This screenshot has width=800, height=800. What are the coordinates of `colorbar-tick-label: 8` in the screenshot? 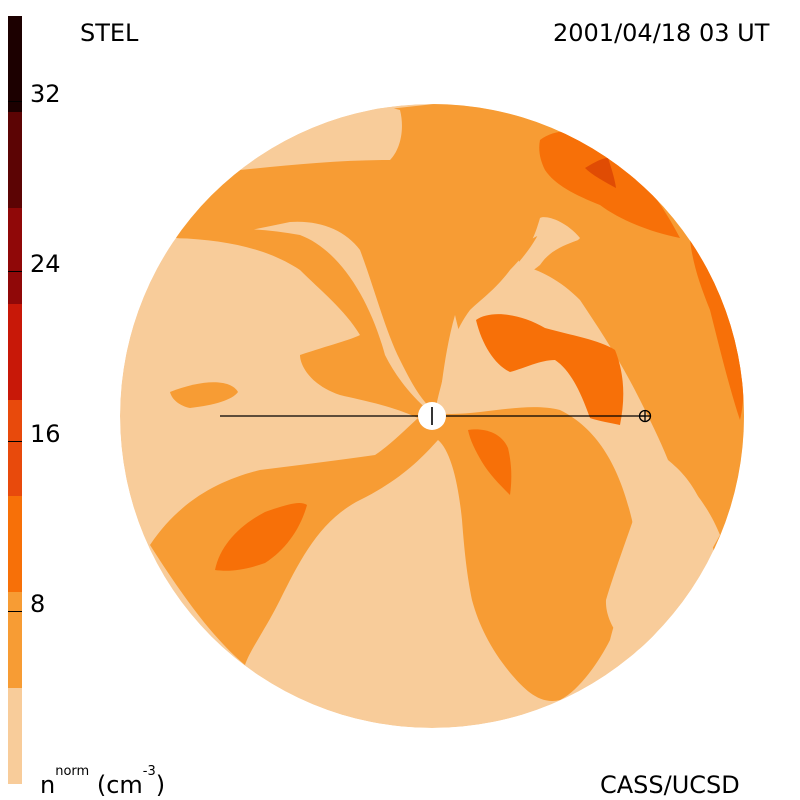 It's located at (38, 604).